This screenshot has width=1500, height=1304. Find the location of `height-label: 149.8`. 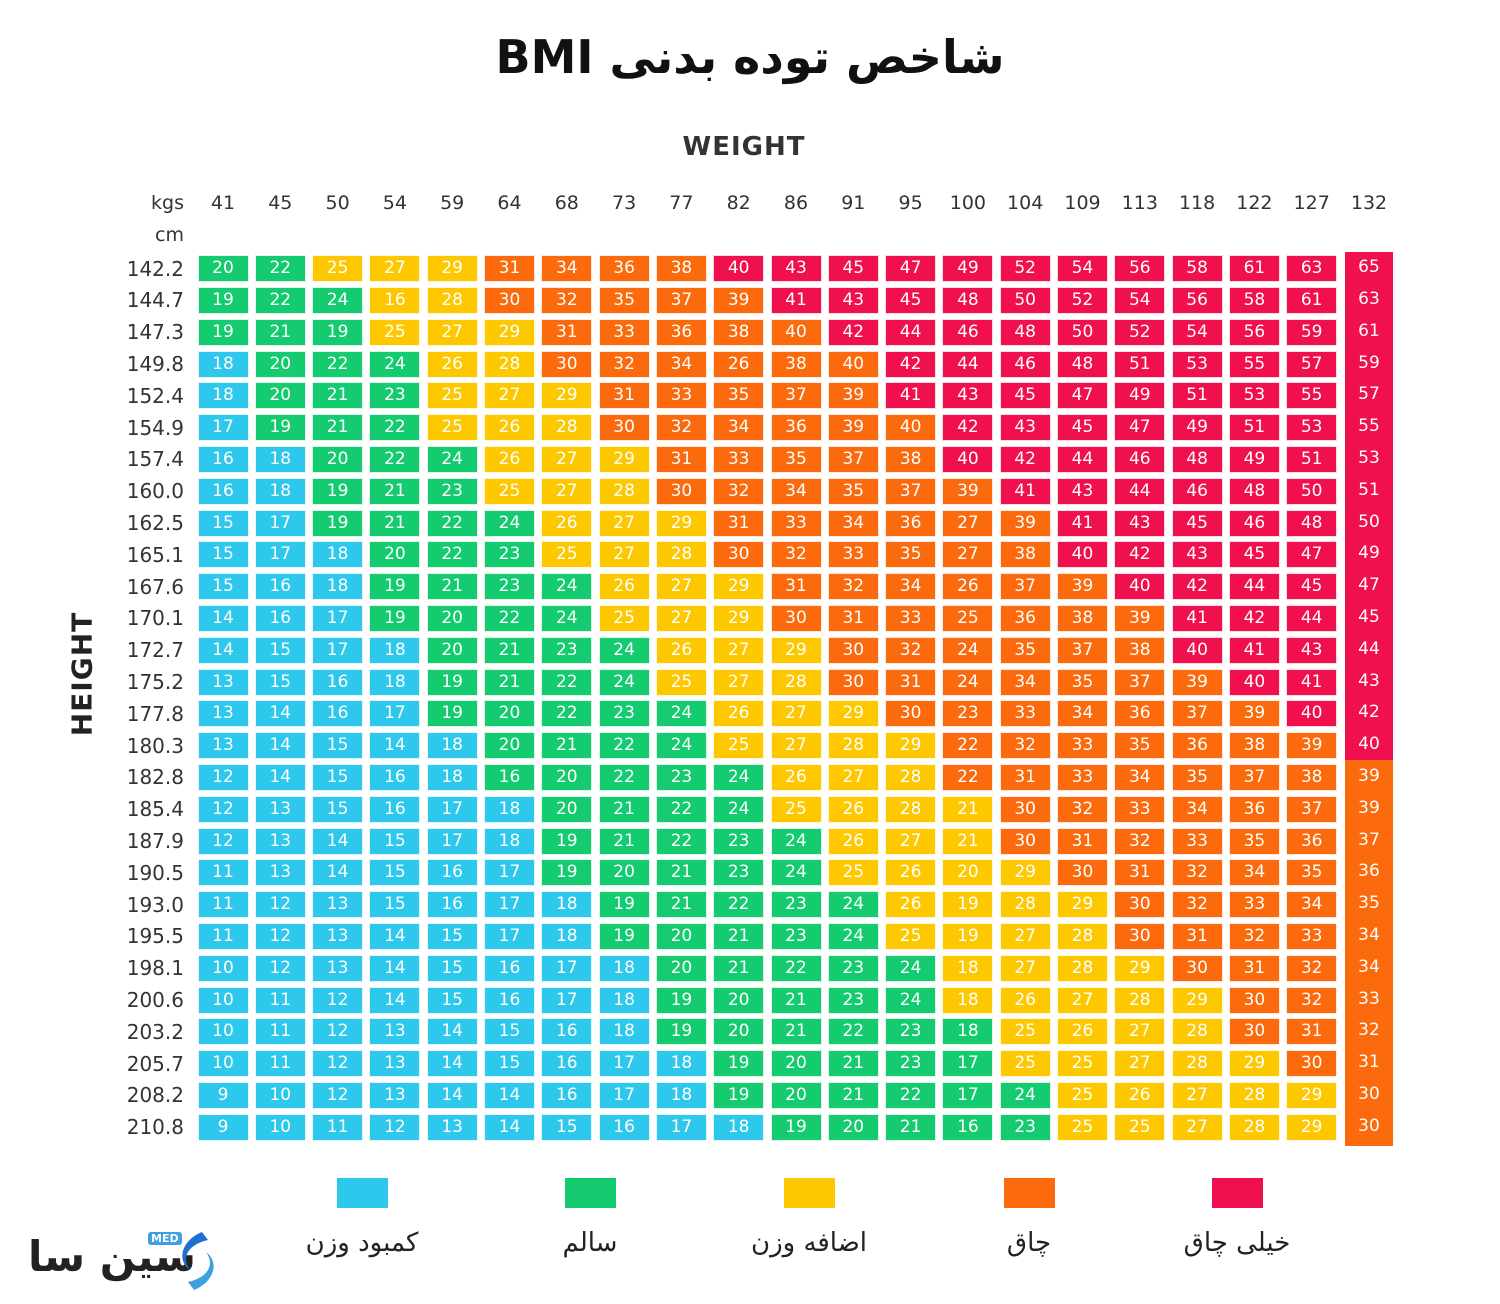

height-label: 149.8 is located at coordinates (155, 364).